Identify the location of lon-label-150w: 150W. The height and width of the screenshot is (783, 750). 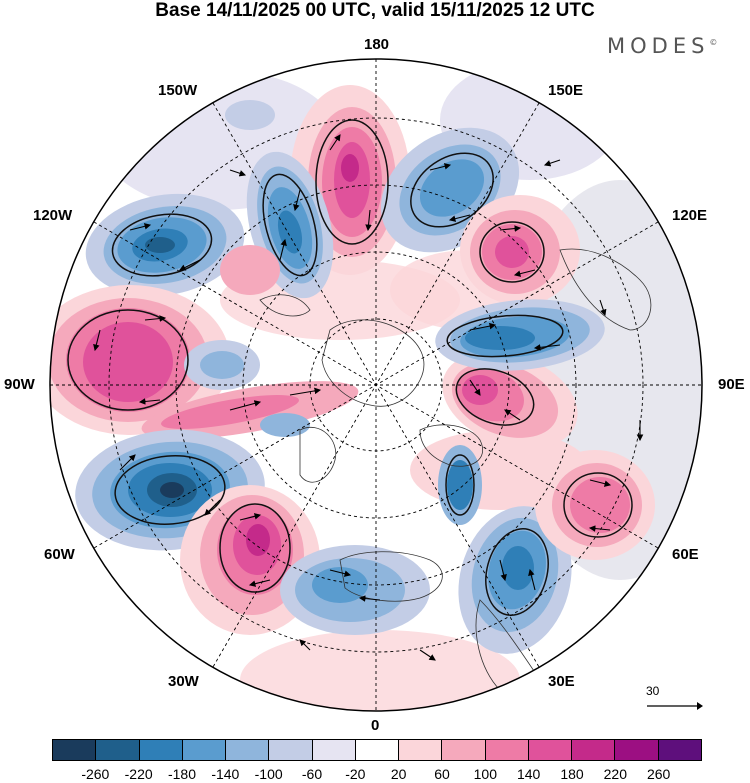
(178, 90).